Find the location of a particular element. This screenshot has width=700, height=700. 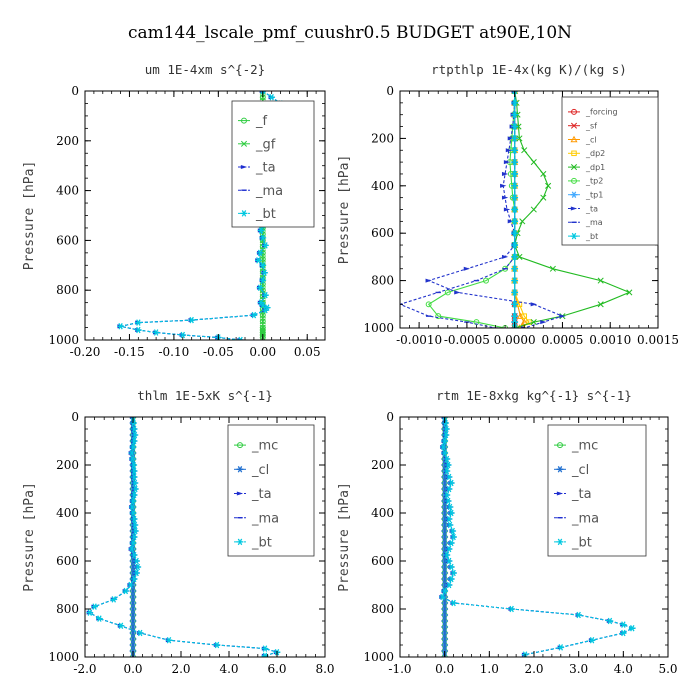

legend-label: _forcing is located at coordinates (601, 112).